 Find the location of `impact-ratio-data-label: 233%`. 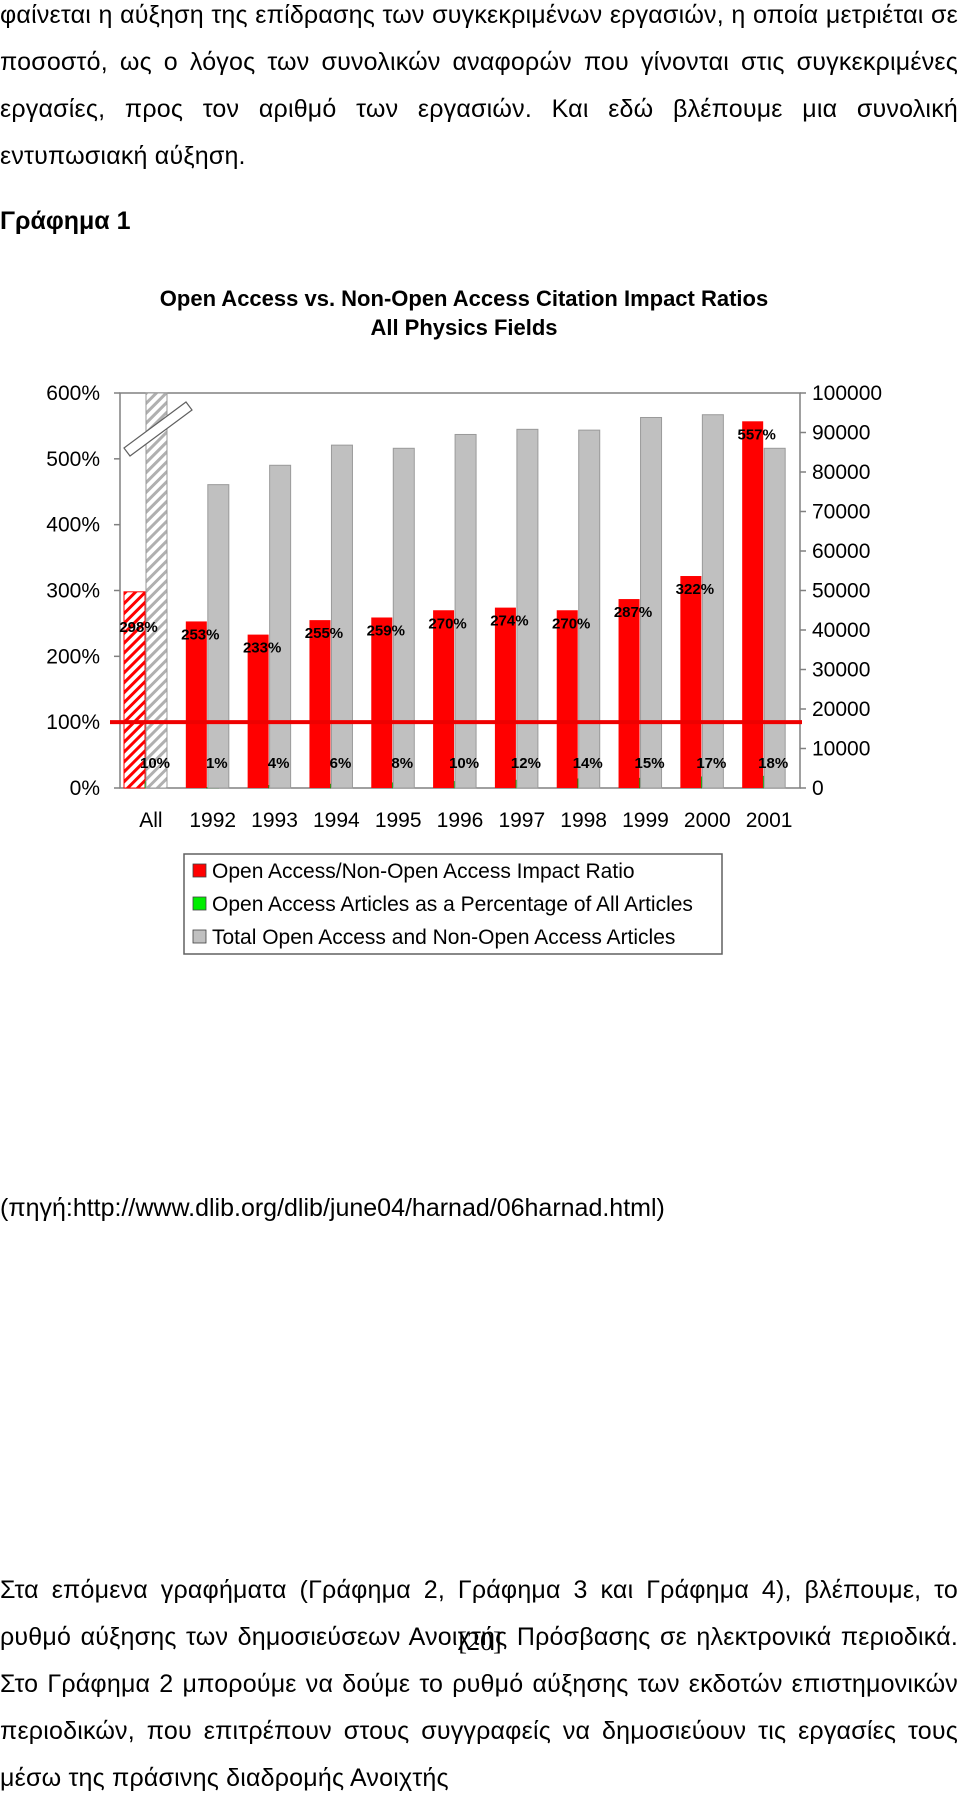

impact-ratio-data-label: 233% is located at coordinates (262, 648).